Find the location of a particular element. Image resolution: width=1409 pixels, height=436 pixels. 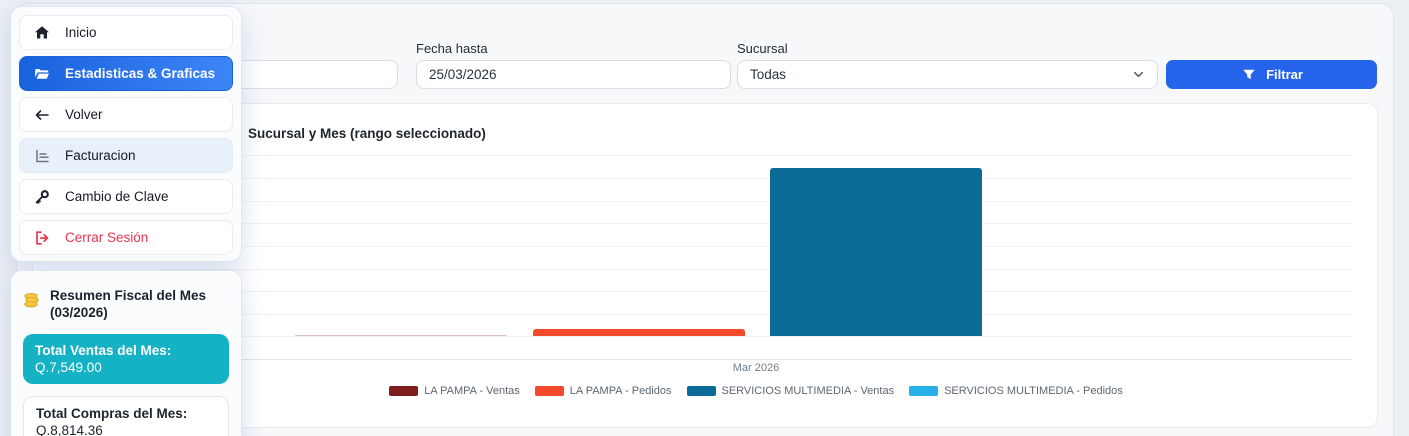

sidebar-item-cerrar-sesion: Cerrar Sesión is located at coordinates (126, 237).